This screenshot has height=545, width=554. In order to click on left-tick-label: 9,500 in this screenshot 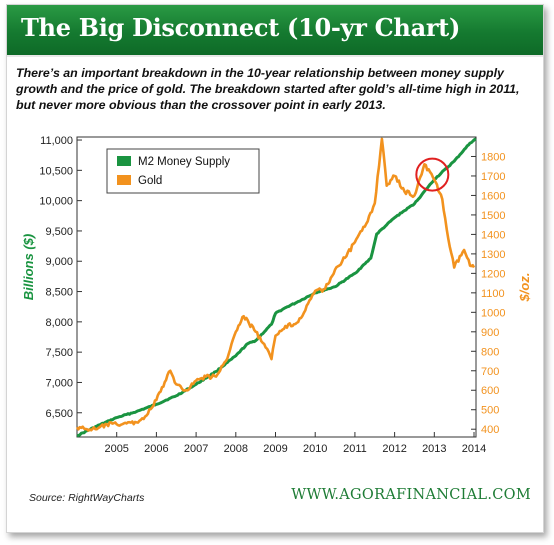, I will do `click(59, 232)`.